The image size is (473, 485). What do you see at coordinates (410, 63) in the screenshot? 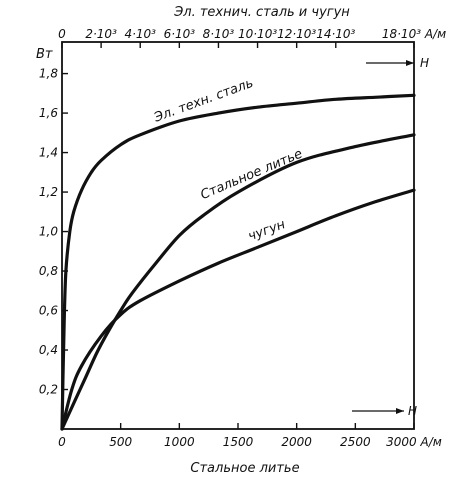
I see `top-direction-arrow-head` at bounding box center [410, 63].